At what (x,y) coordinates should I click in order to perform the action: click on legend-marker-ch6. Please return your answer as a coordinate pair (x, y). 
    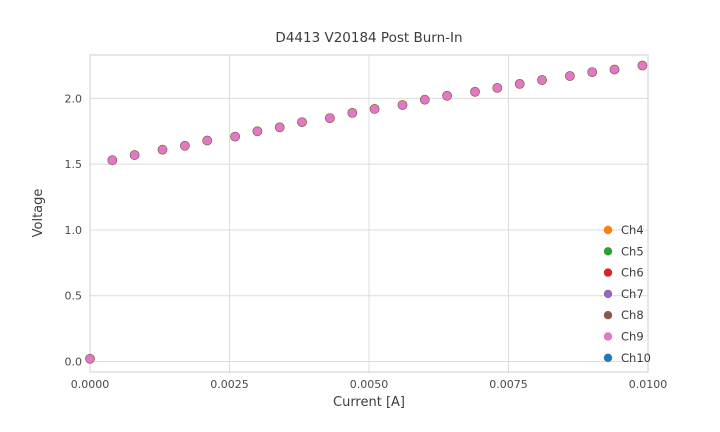
    Looking at the image, I should click on (608, 272).